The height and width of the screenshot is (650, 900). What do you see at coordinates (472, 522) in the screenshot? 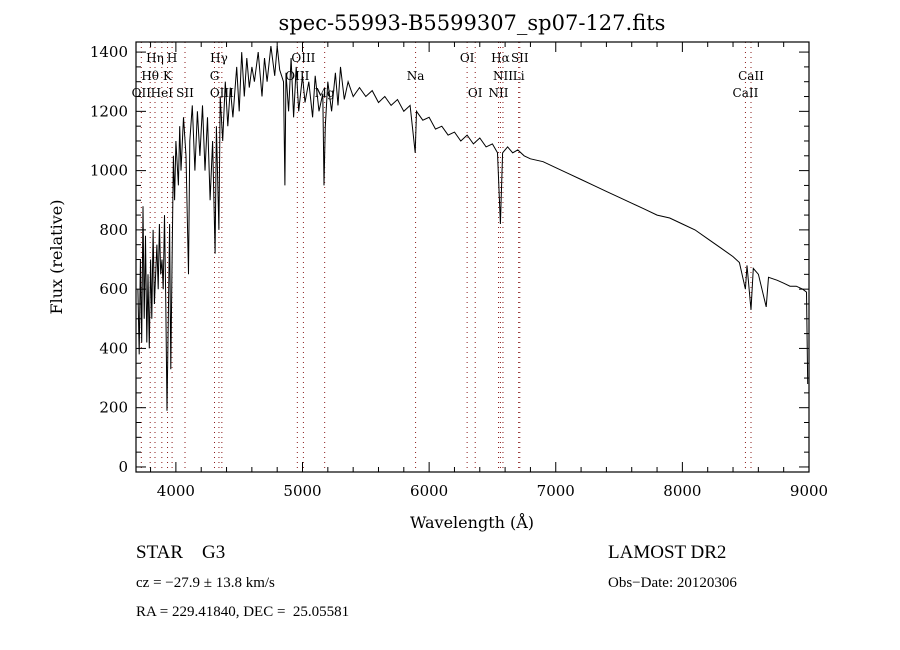
I see `x-axis-label: Wavelength (Å)` at bounding box center [472, 522].